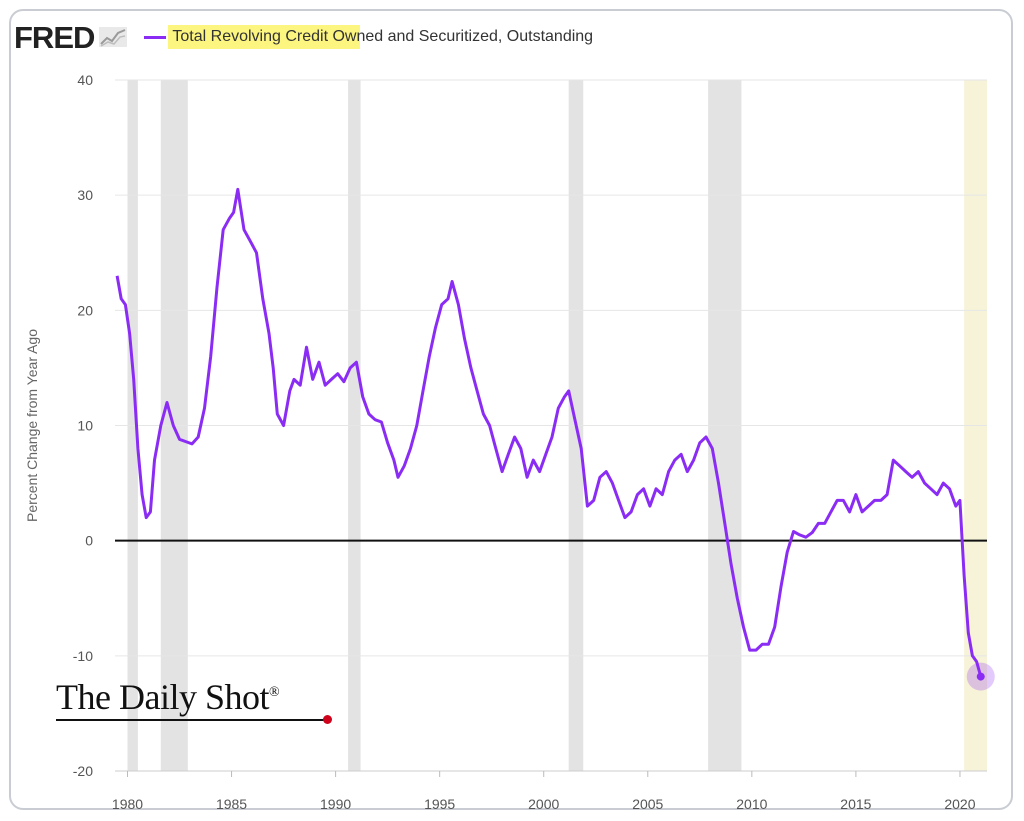  What do you see at coordinates (959, 804) in the screenshot?
I see `x-tick-label-2020: 2020` at bounding box center [959, 804].